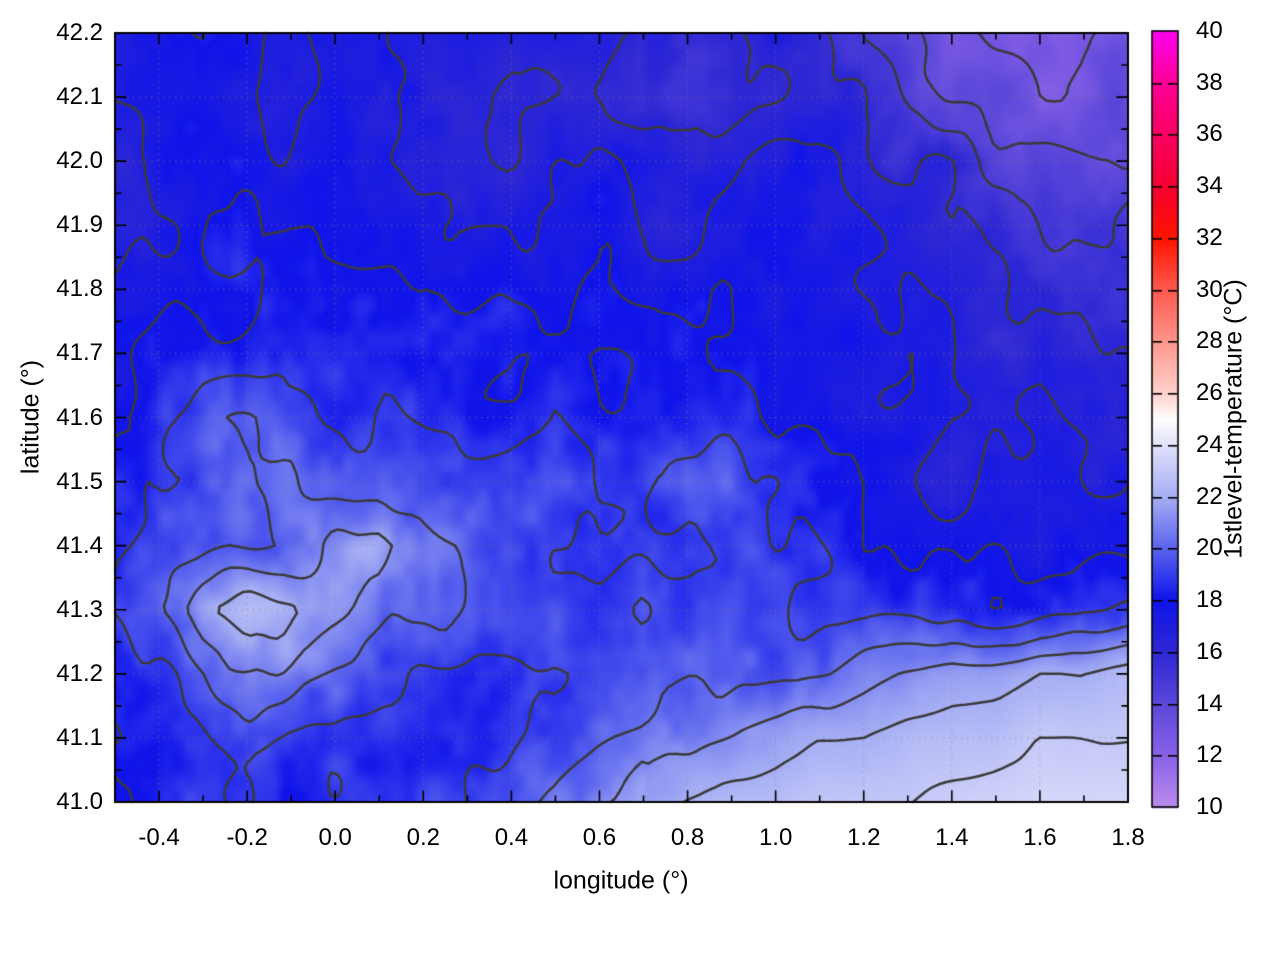 The height and width of the screenshot is (960, 1280). Describe the element at coordinates (1209, 651) in the screenshot. I see `colorbar-tick-label: 16` at that location.